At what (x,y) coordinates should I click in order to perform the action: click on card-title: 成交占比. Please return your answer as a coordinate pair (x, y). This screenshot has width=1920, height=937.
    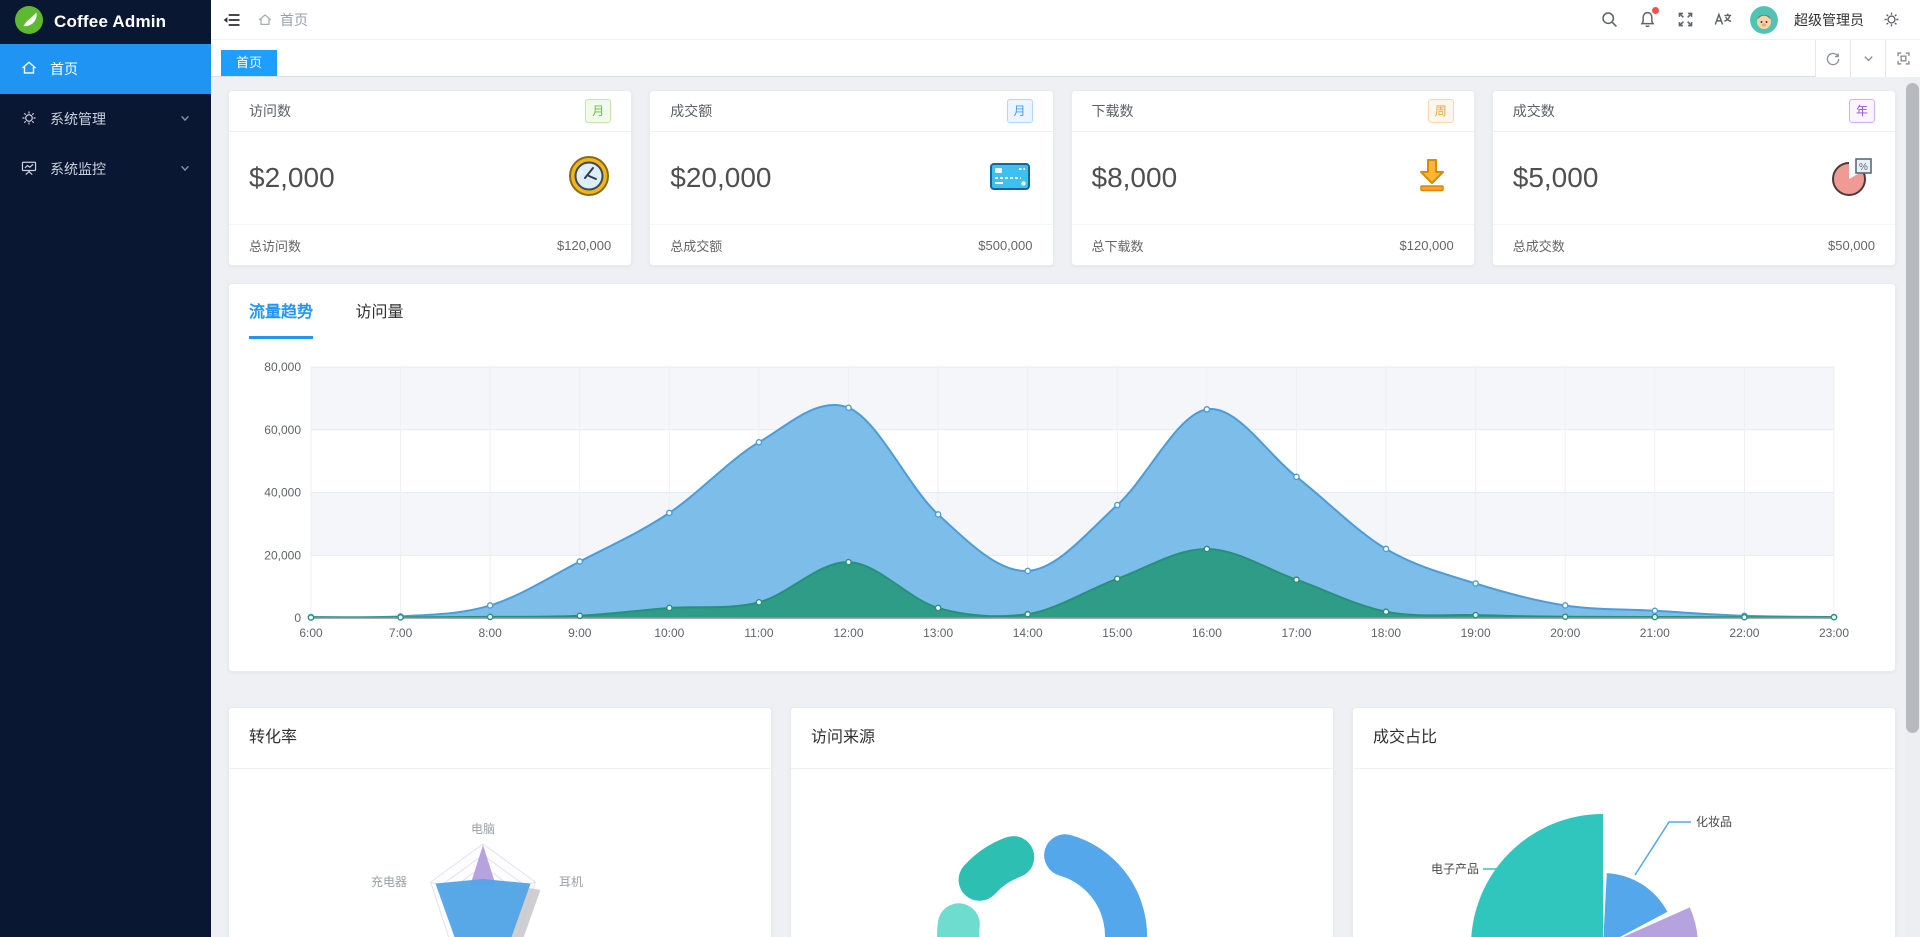
    Looking at the image, I should click on (1624, 738).